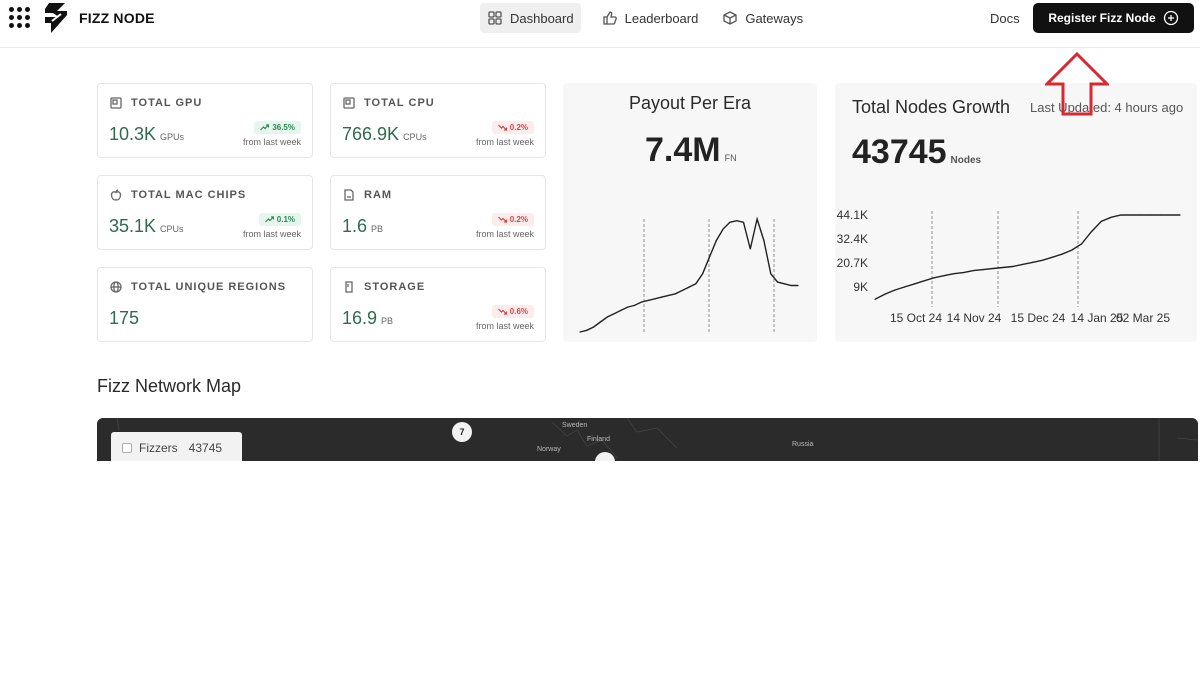 This screenshot has height=675, width=1200. Describe the element at coordinates (1143, 318) in the screenshot. I see `x-tick-label: 02 Mar 25` at that location.